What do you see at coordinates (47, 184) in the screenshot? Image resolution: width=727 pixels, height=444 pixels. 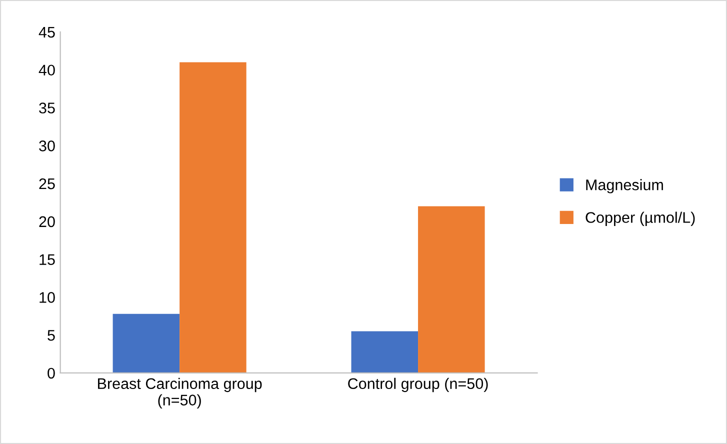 I see `y-tick-label: 25` at bounding box center [47, 184].